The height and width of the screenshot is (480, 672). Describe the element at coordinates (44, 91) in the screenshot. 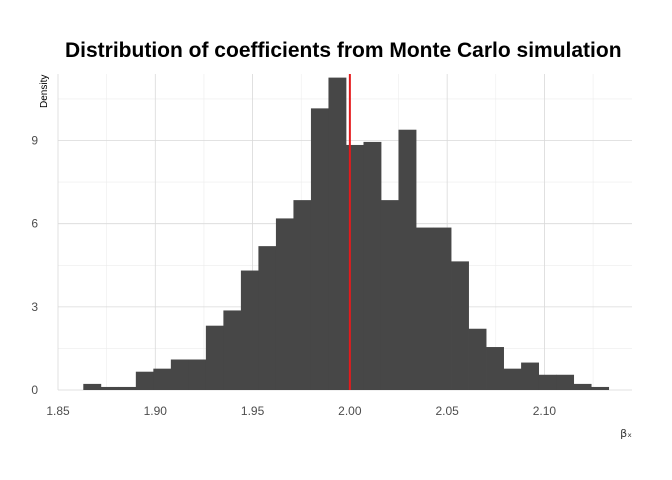

I see `y-axis-label: Density` at that location.